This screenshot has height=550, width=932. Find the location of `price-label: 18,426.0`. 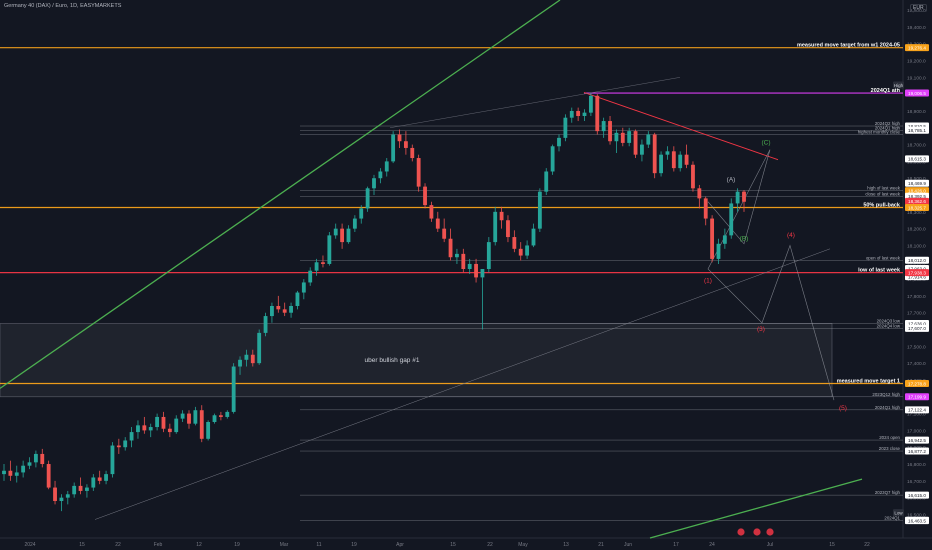

price-label: 18,426.0 is located at coordinates (917, 190).